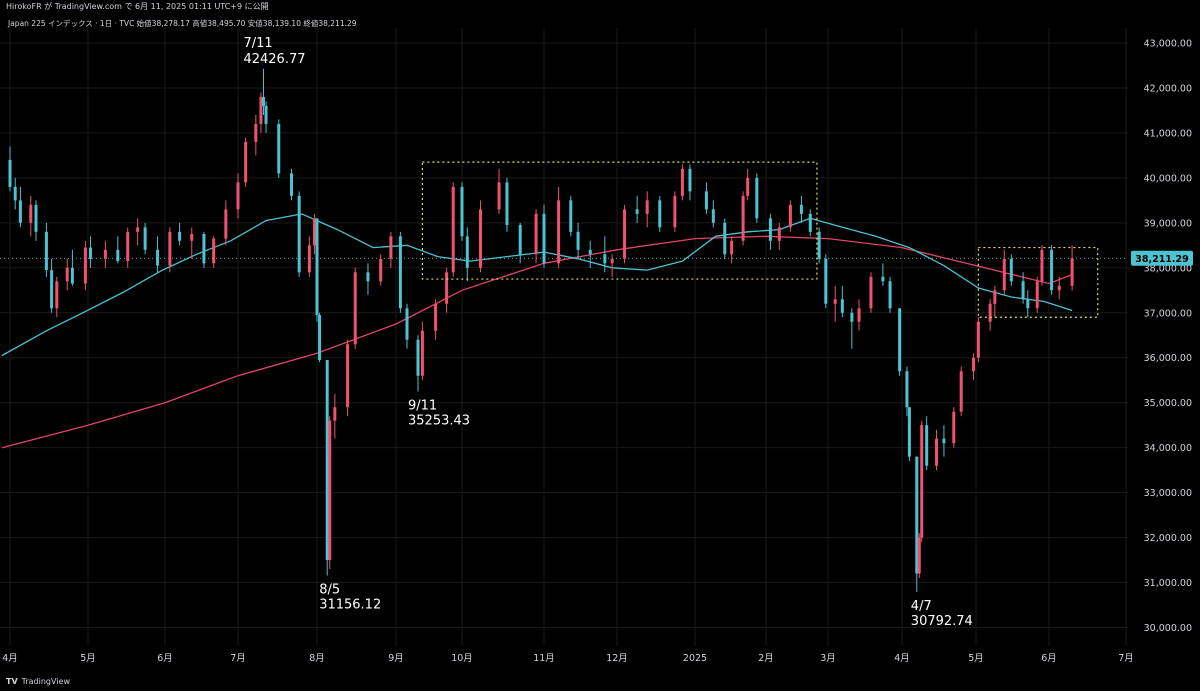 This screenshot has height=691, width=1200. What do you see at coordinates (274, 59) in the screenshot?
I see `annotation-value: 42426.77` at bounding box center [274, 59].